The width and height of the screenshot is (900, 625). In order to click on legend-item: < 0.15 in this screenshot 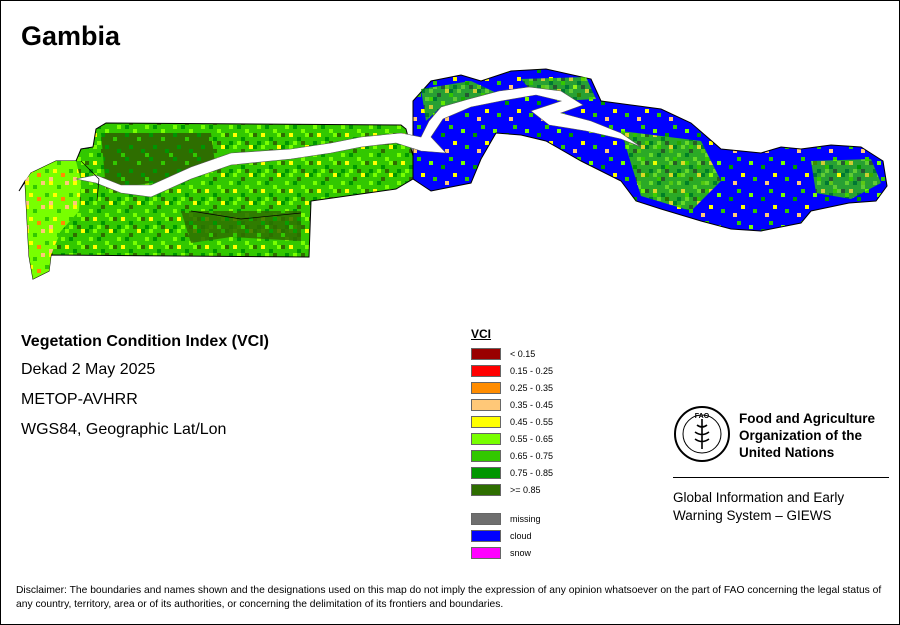, I will do `click(512, 353)`.